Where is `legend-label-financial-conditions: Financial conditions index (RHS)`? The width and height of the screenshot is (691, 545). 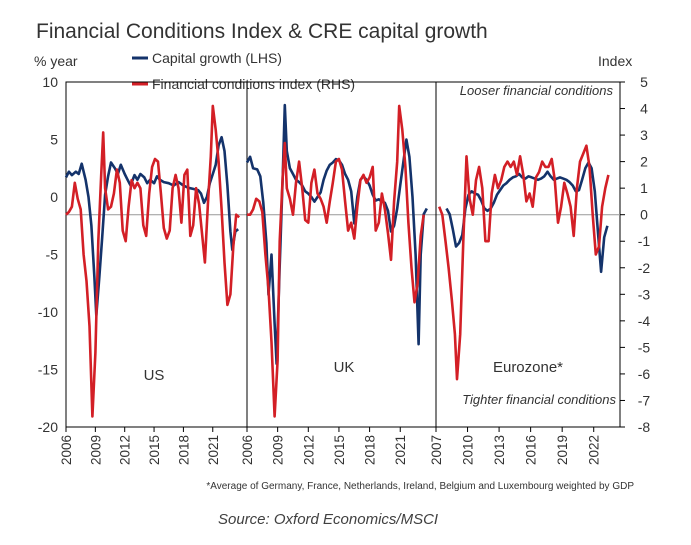
legend-label-financial-conditions: Financial conditions index (RHS) is located at coordinates (253, 84).